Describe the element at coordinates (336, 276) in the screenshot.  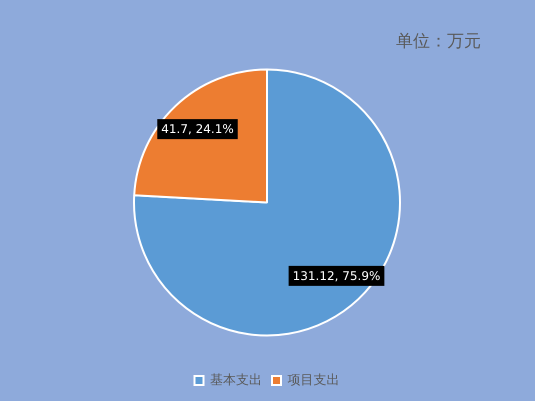
I see `data-label: 131.12, 75.9%` at that location.